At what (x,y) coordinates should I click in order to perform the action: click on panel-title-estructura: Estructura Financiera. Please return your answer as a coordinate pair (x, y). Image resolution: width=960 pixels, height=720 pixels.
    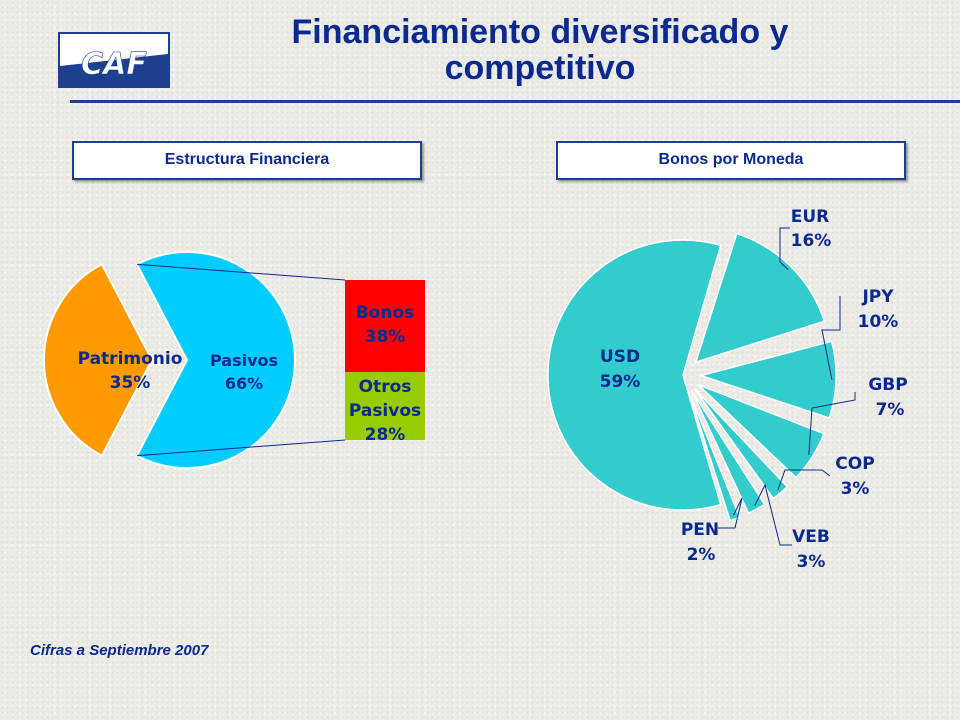
    Looking at the image, I should click on (247, 160).